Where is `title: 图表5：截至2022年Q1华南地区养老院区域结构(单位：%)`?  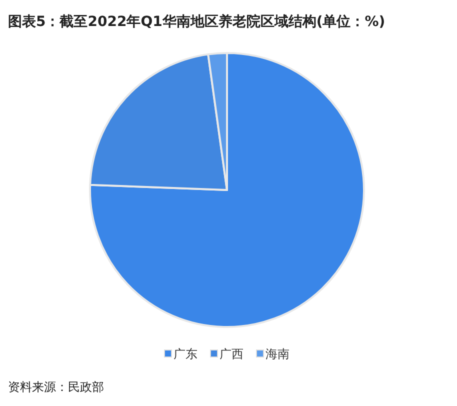 title: 图表5：截至2022年Q1华南地区养老院区域结构(单位：%) is located at coordinates (197, 22).